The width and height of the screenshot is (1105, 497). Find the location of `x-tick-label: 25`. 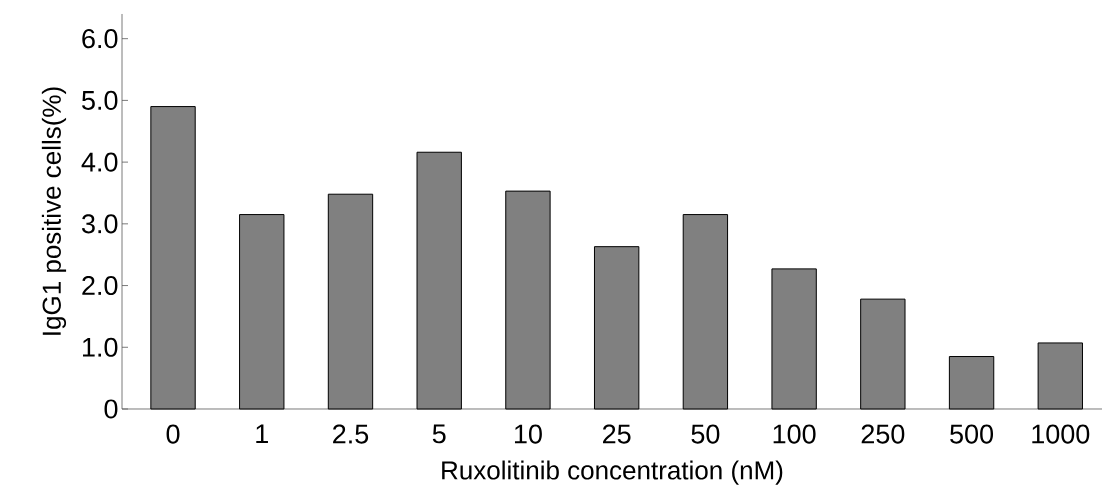

x-tick-label: 25 is located at coordinates (617, 434).